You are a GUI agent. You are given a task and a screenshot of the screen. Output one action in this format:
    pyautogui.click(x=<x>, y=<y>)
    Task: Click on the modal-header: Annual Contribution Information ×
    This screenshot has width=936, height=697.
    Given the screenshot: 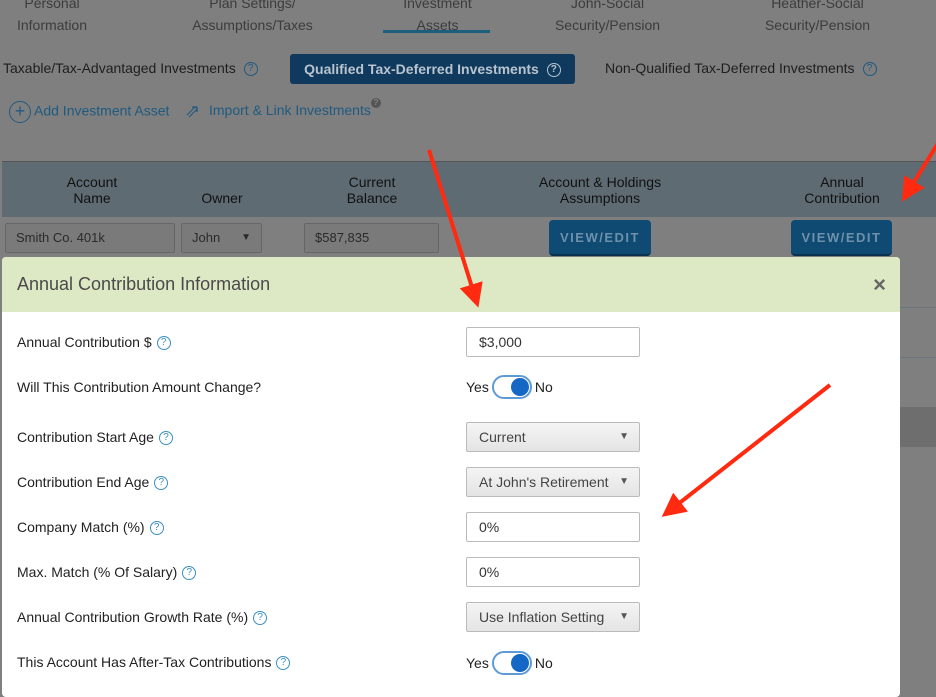 What is the action you would take?
    pyautogui.click(x=451, y=284)
    